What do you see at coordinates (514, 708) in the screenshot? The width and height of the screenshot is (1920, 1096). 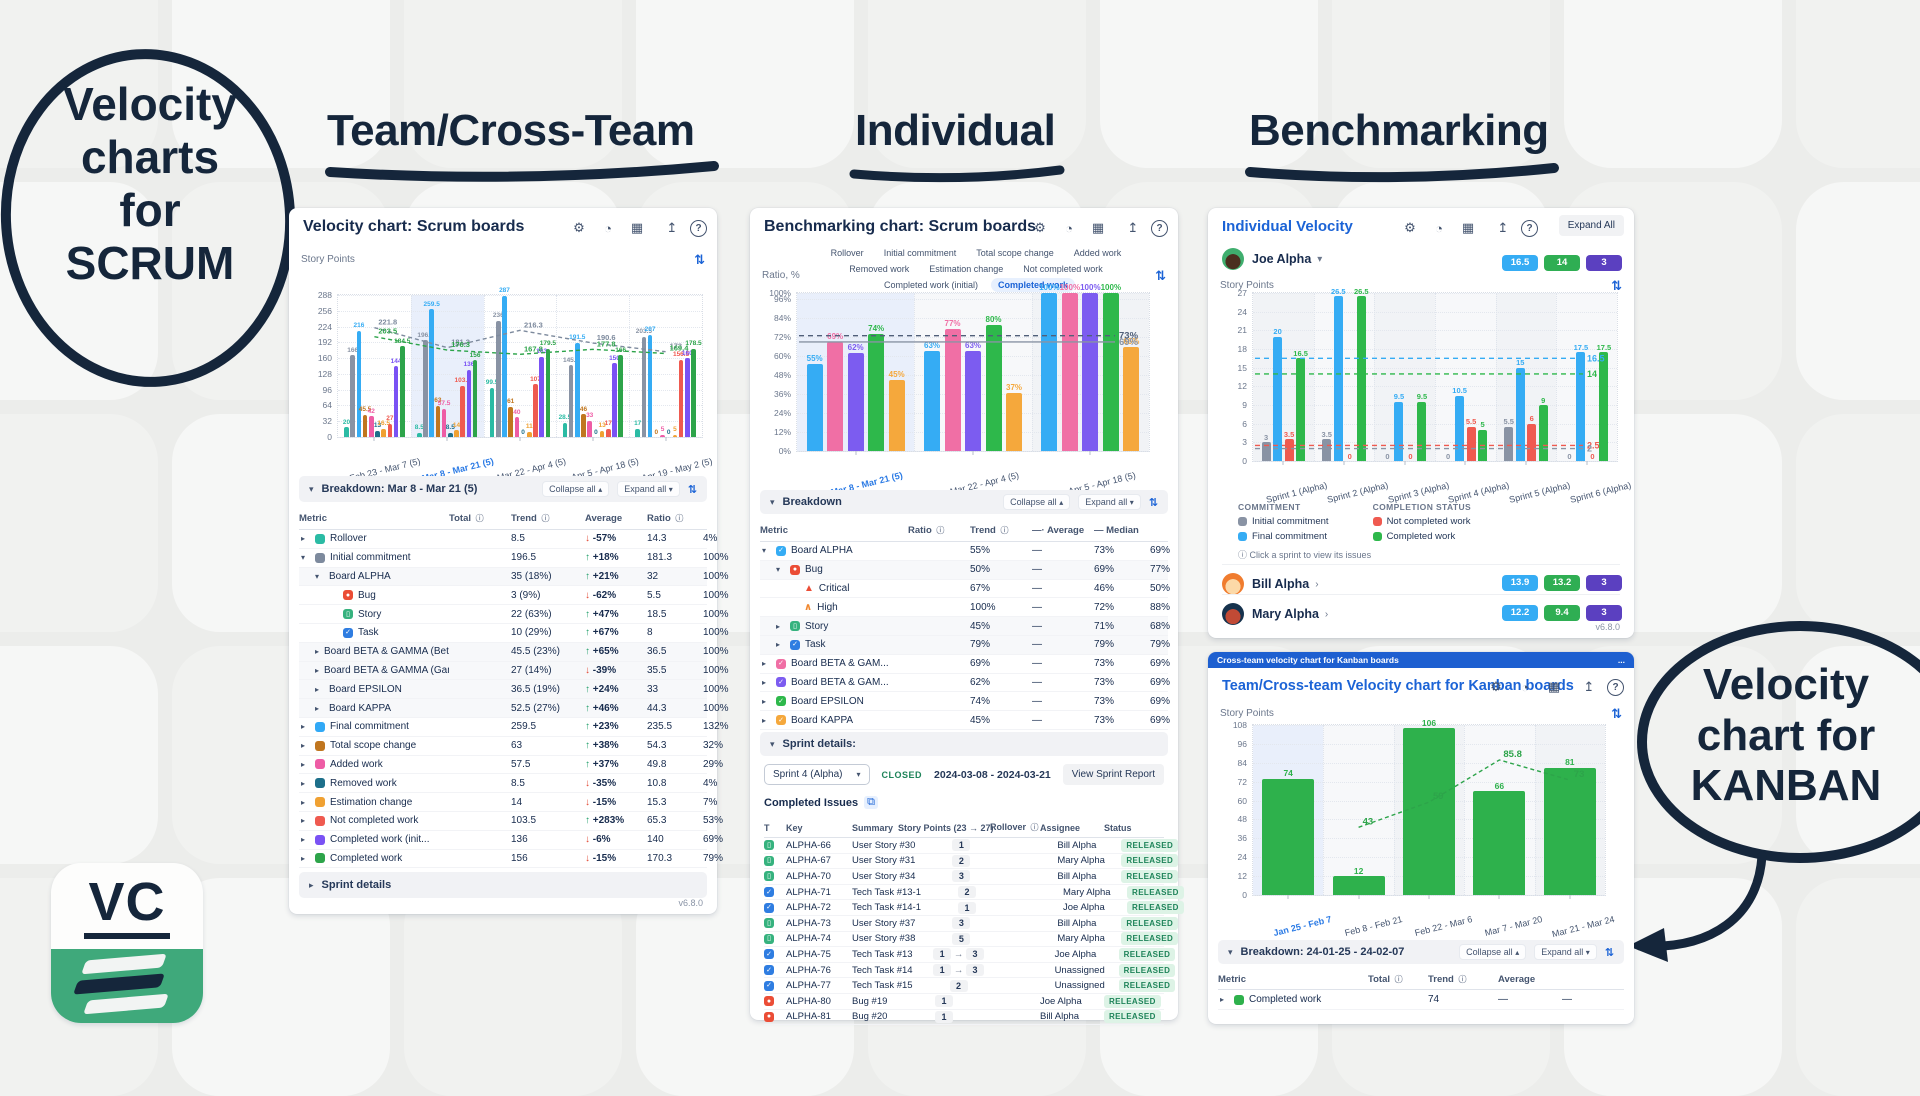 I see `table-row: ▸ Board KAPPA 52.5 (27%) ↑ +46% 44.3 100%` at bounding box center [514, 708].